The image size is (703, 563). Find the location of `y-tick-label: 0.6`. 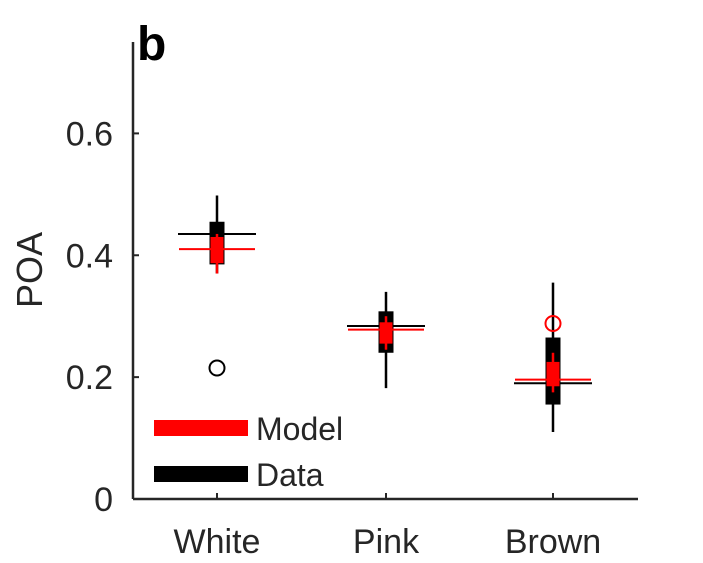

y-tick-label: 0.6 is located at coordinates (89, 134).